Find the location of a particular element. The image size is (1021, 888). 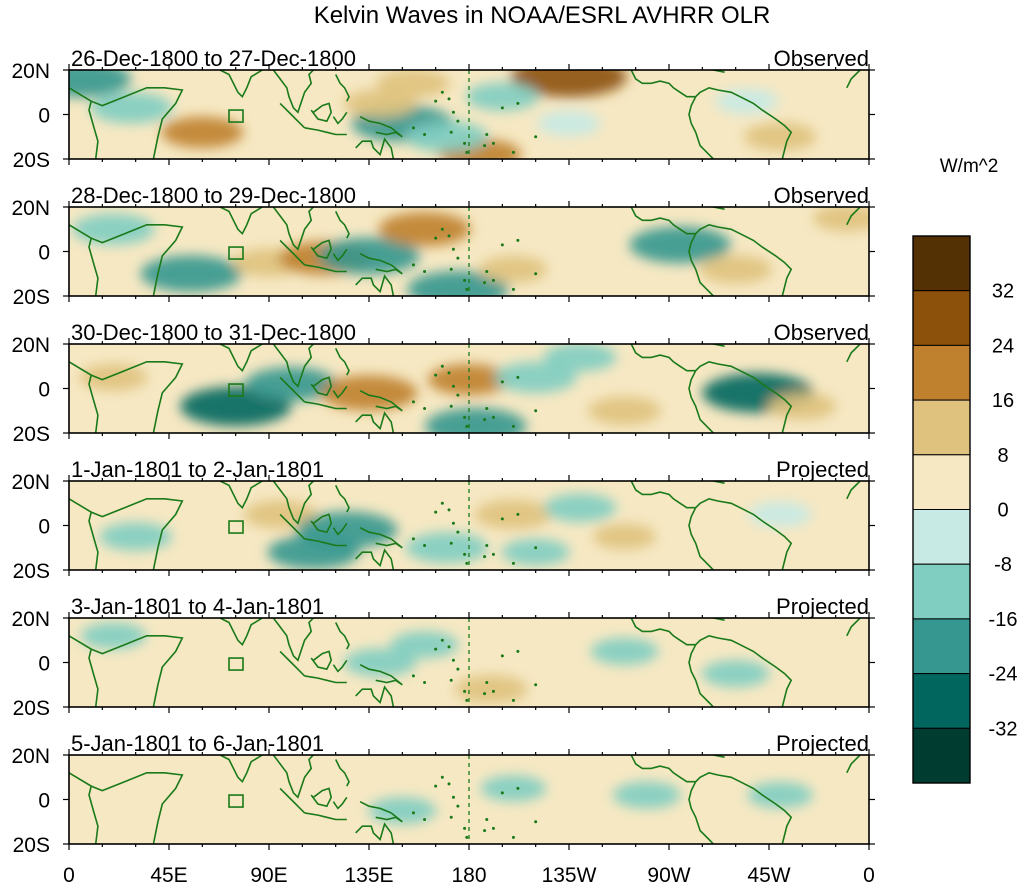

island-box is located at coordinates (236, 527).